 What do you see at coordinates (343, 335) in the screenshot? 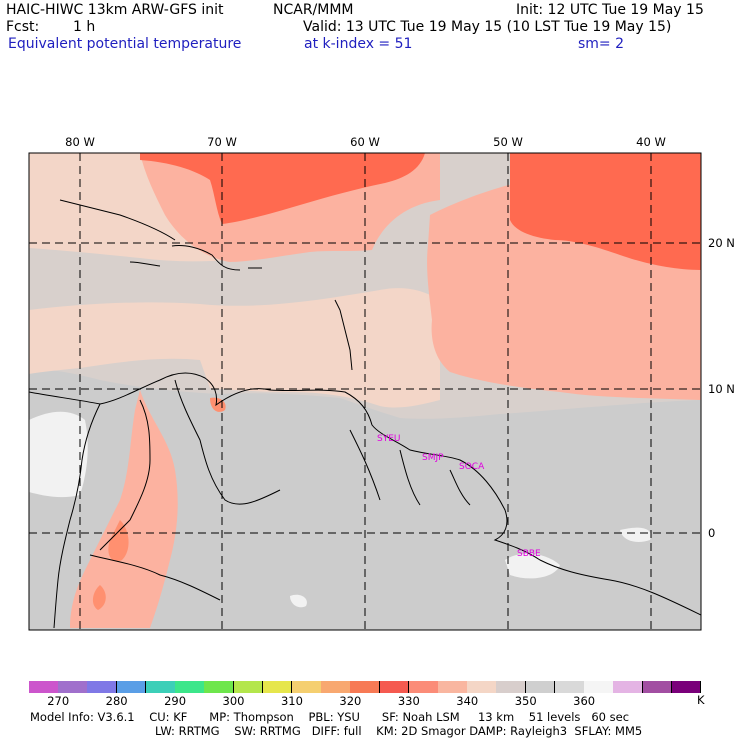
I see `lesser-antilles` at bounding box center [343, 335].